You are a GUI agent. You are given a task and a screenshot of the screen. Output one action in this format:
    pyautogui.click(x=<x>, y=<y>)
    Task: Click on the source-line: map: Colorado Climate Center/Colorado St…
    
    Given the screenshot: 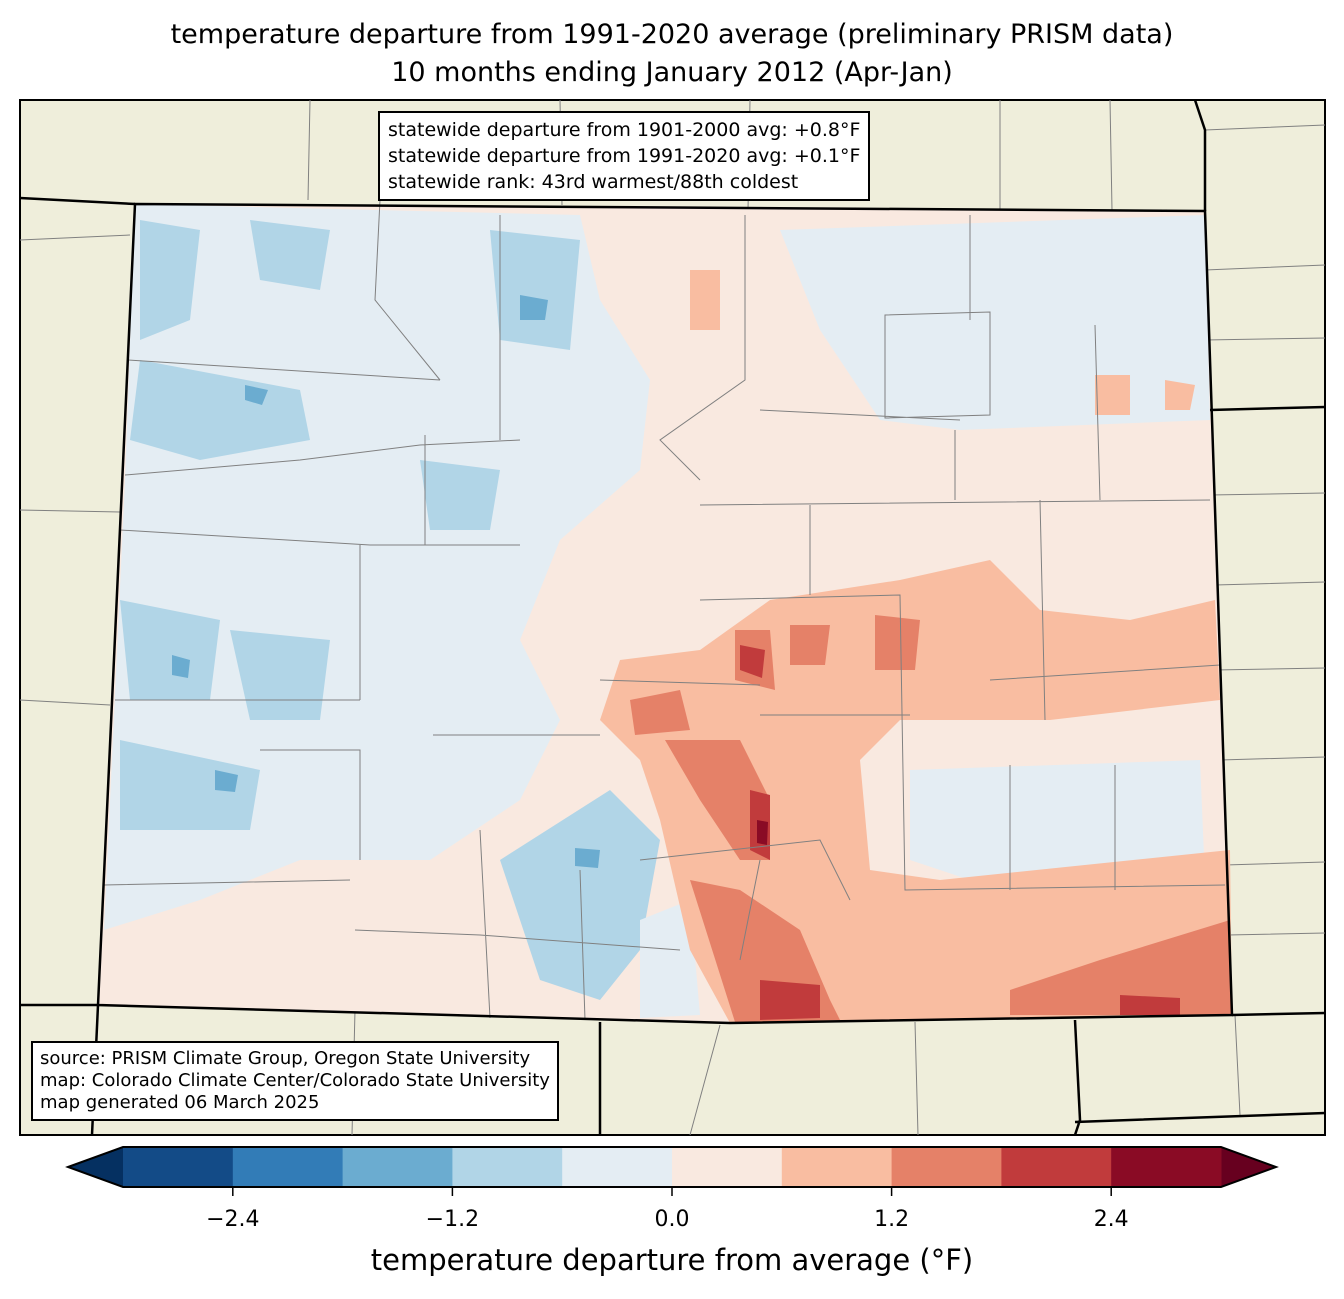 What is the action you would take?
    pyautogui.click(x=295, y=1080)
    